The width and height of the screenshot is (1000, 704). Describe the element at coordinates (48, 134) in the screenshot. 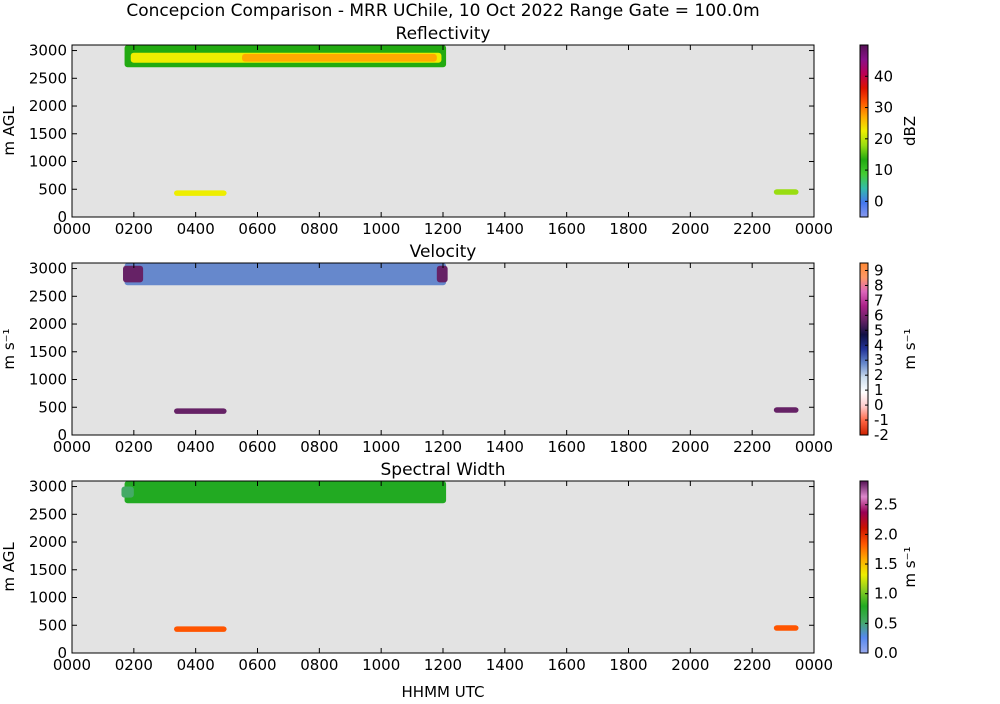

I see `reflectivity-y-tick-label: 1500` at that location.